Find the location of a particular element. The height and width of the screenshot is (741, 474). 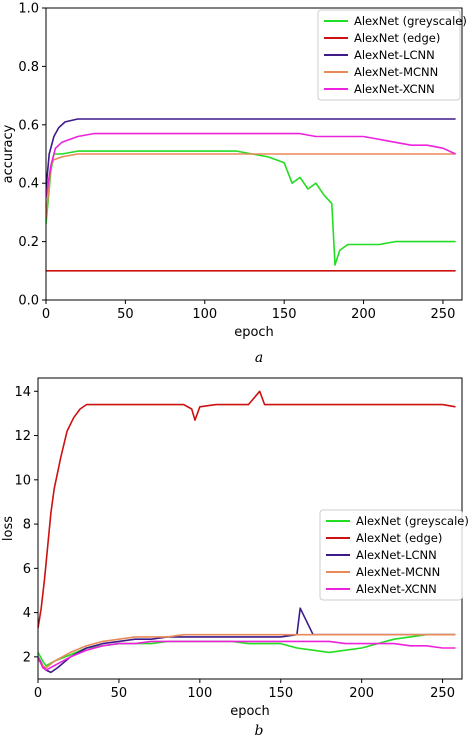

y-tick-label: 0.2 is located at coordinates (28, 242).